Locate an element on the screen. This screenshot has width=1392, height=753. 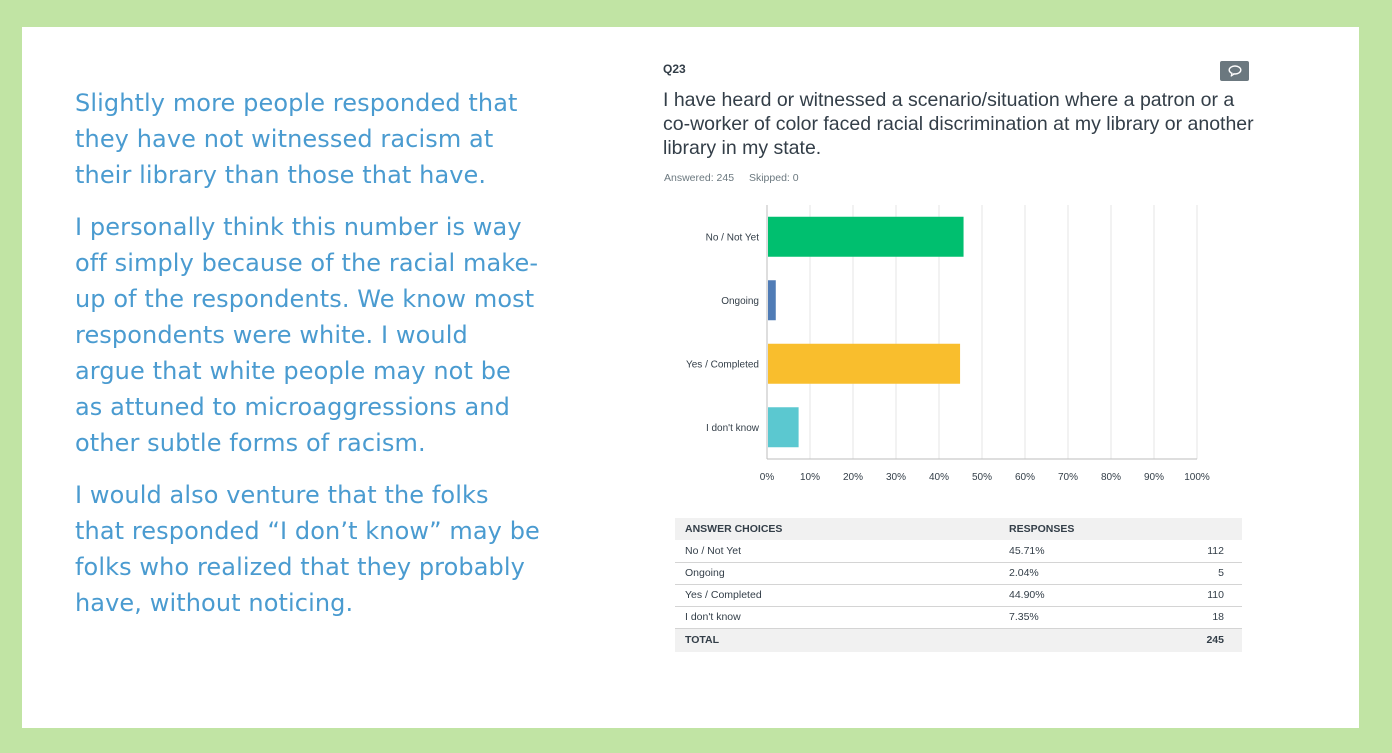
tick-label: 90% is located at coordinates (1154, 477).